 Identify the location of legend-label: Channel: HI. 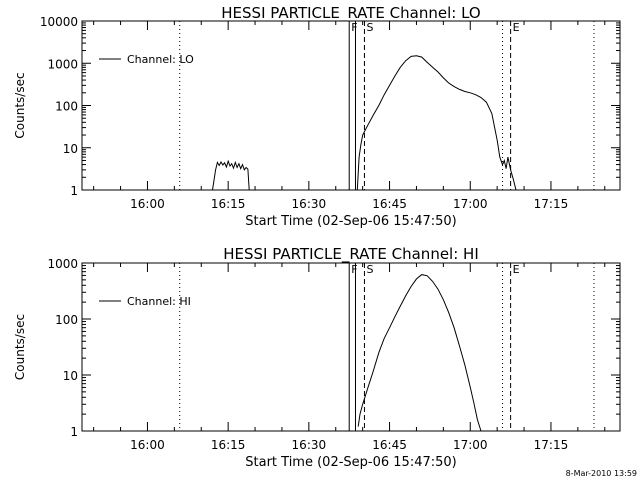
(159, 301).